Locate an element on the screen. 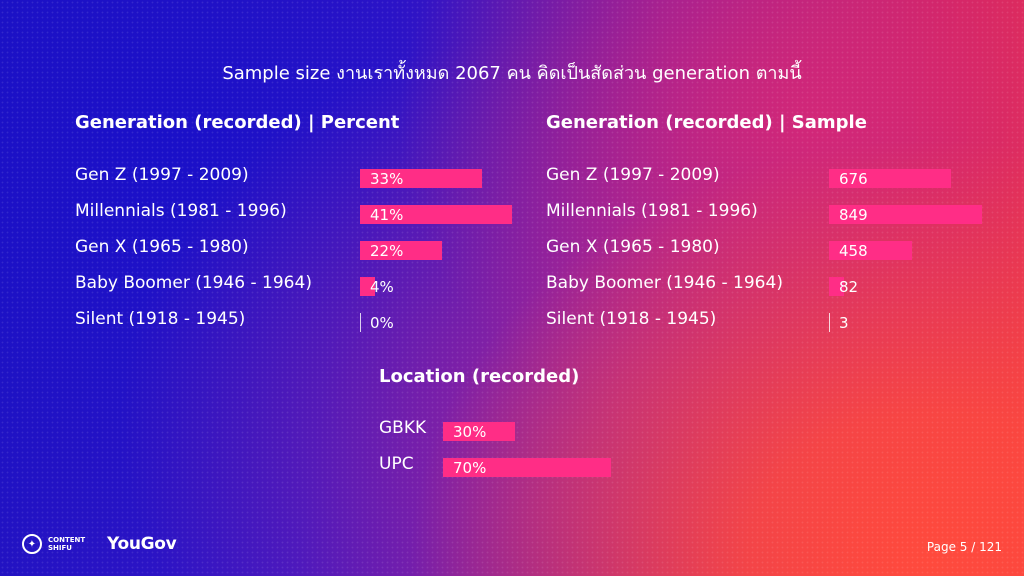  data-label: 41% is located at coordinates (387, 215).